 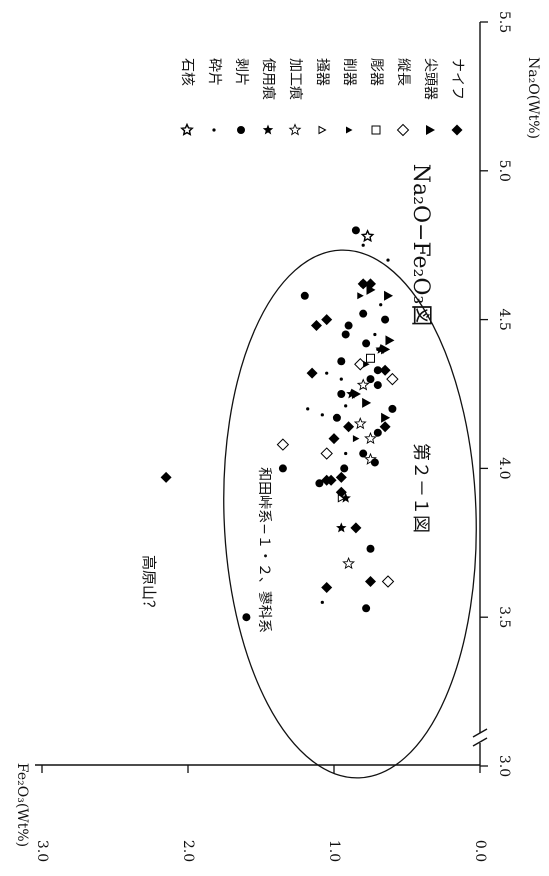 What do you see at coordinates (214, 72) in the screenshot?
I see `legend-label: 砕片` at bounding box center [214, 72].